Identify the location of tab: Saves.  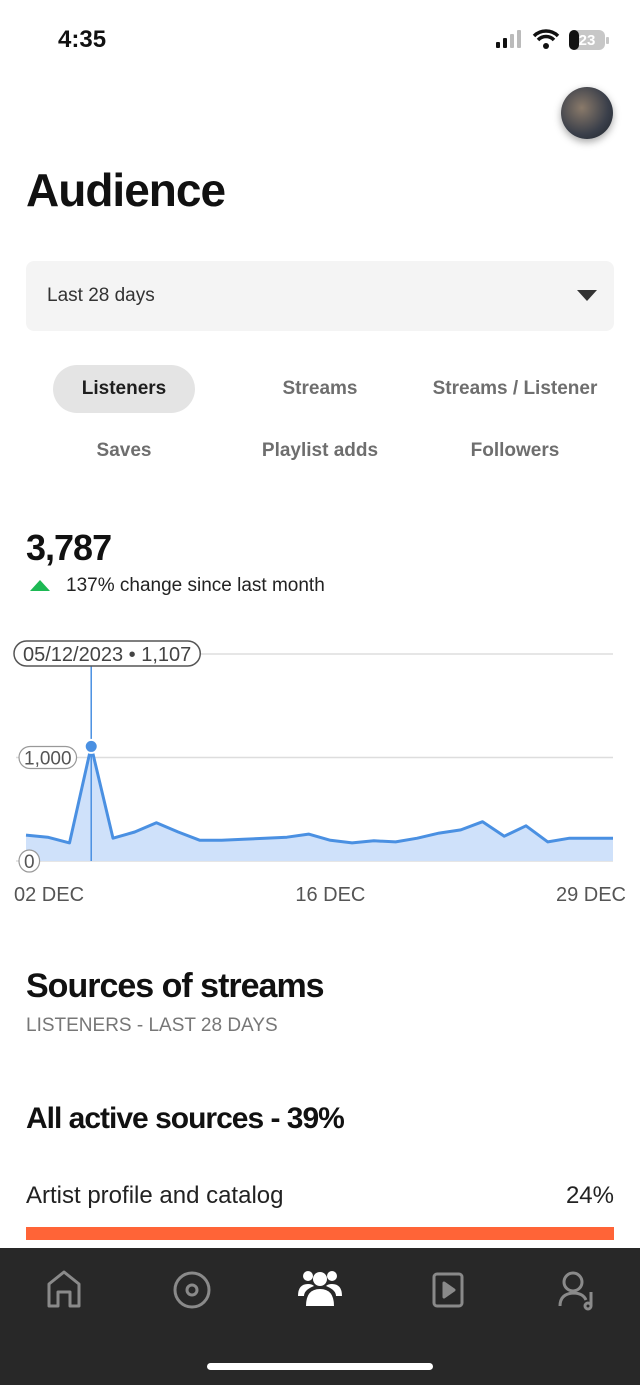
(124, 450).